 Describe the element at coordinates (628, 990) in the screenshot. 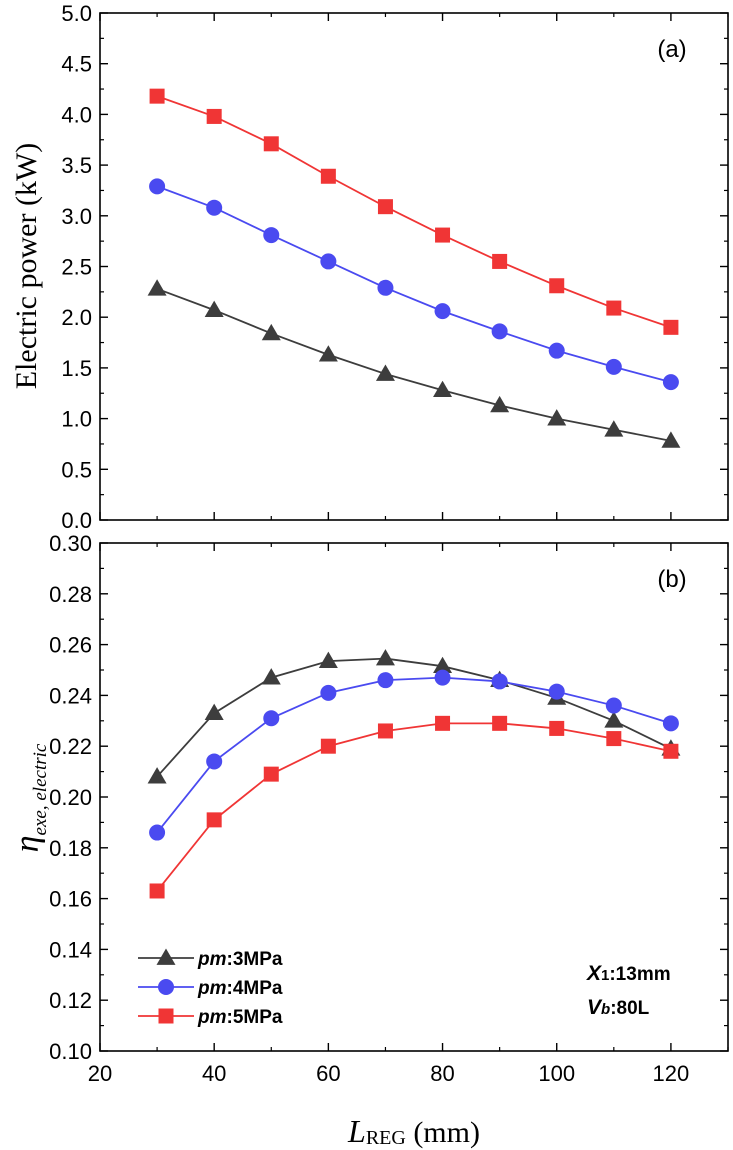

I see `annotation-block: X1:13mm Vb:80L` at that location.